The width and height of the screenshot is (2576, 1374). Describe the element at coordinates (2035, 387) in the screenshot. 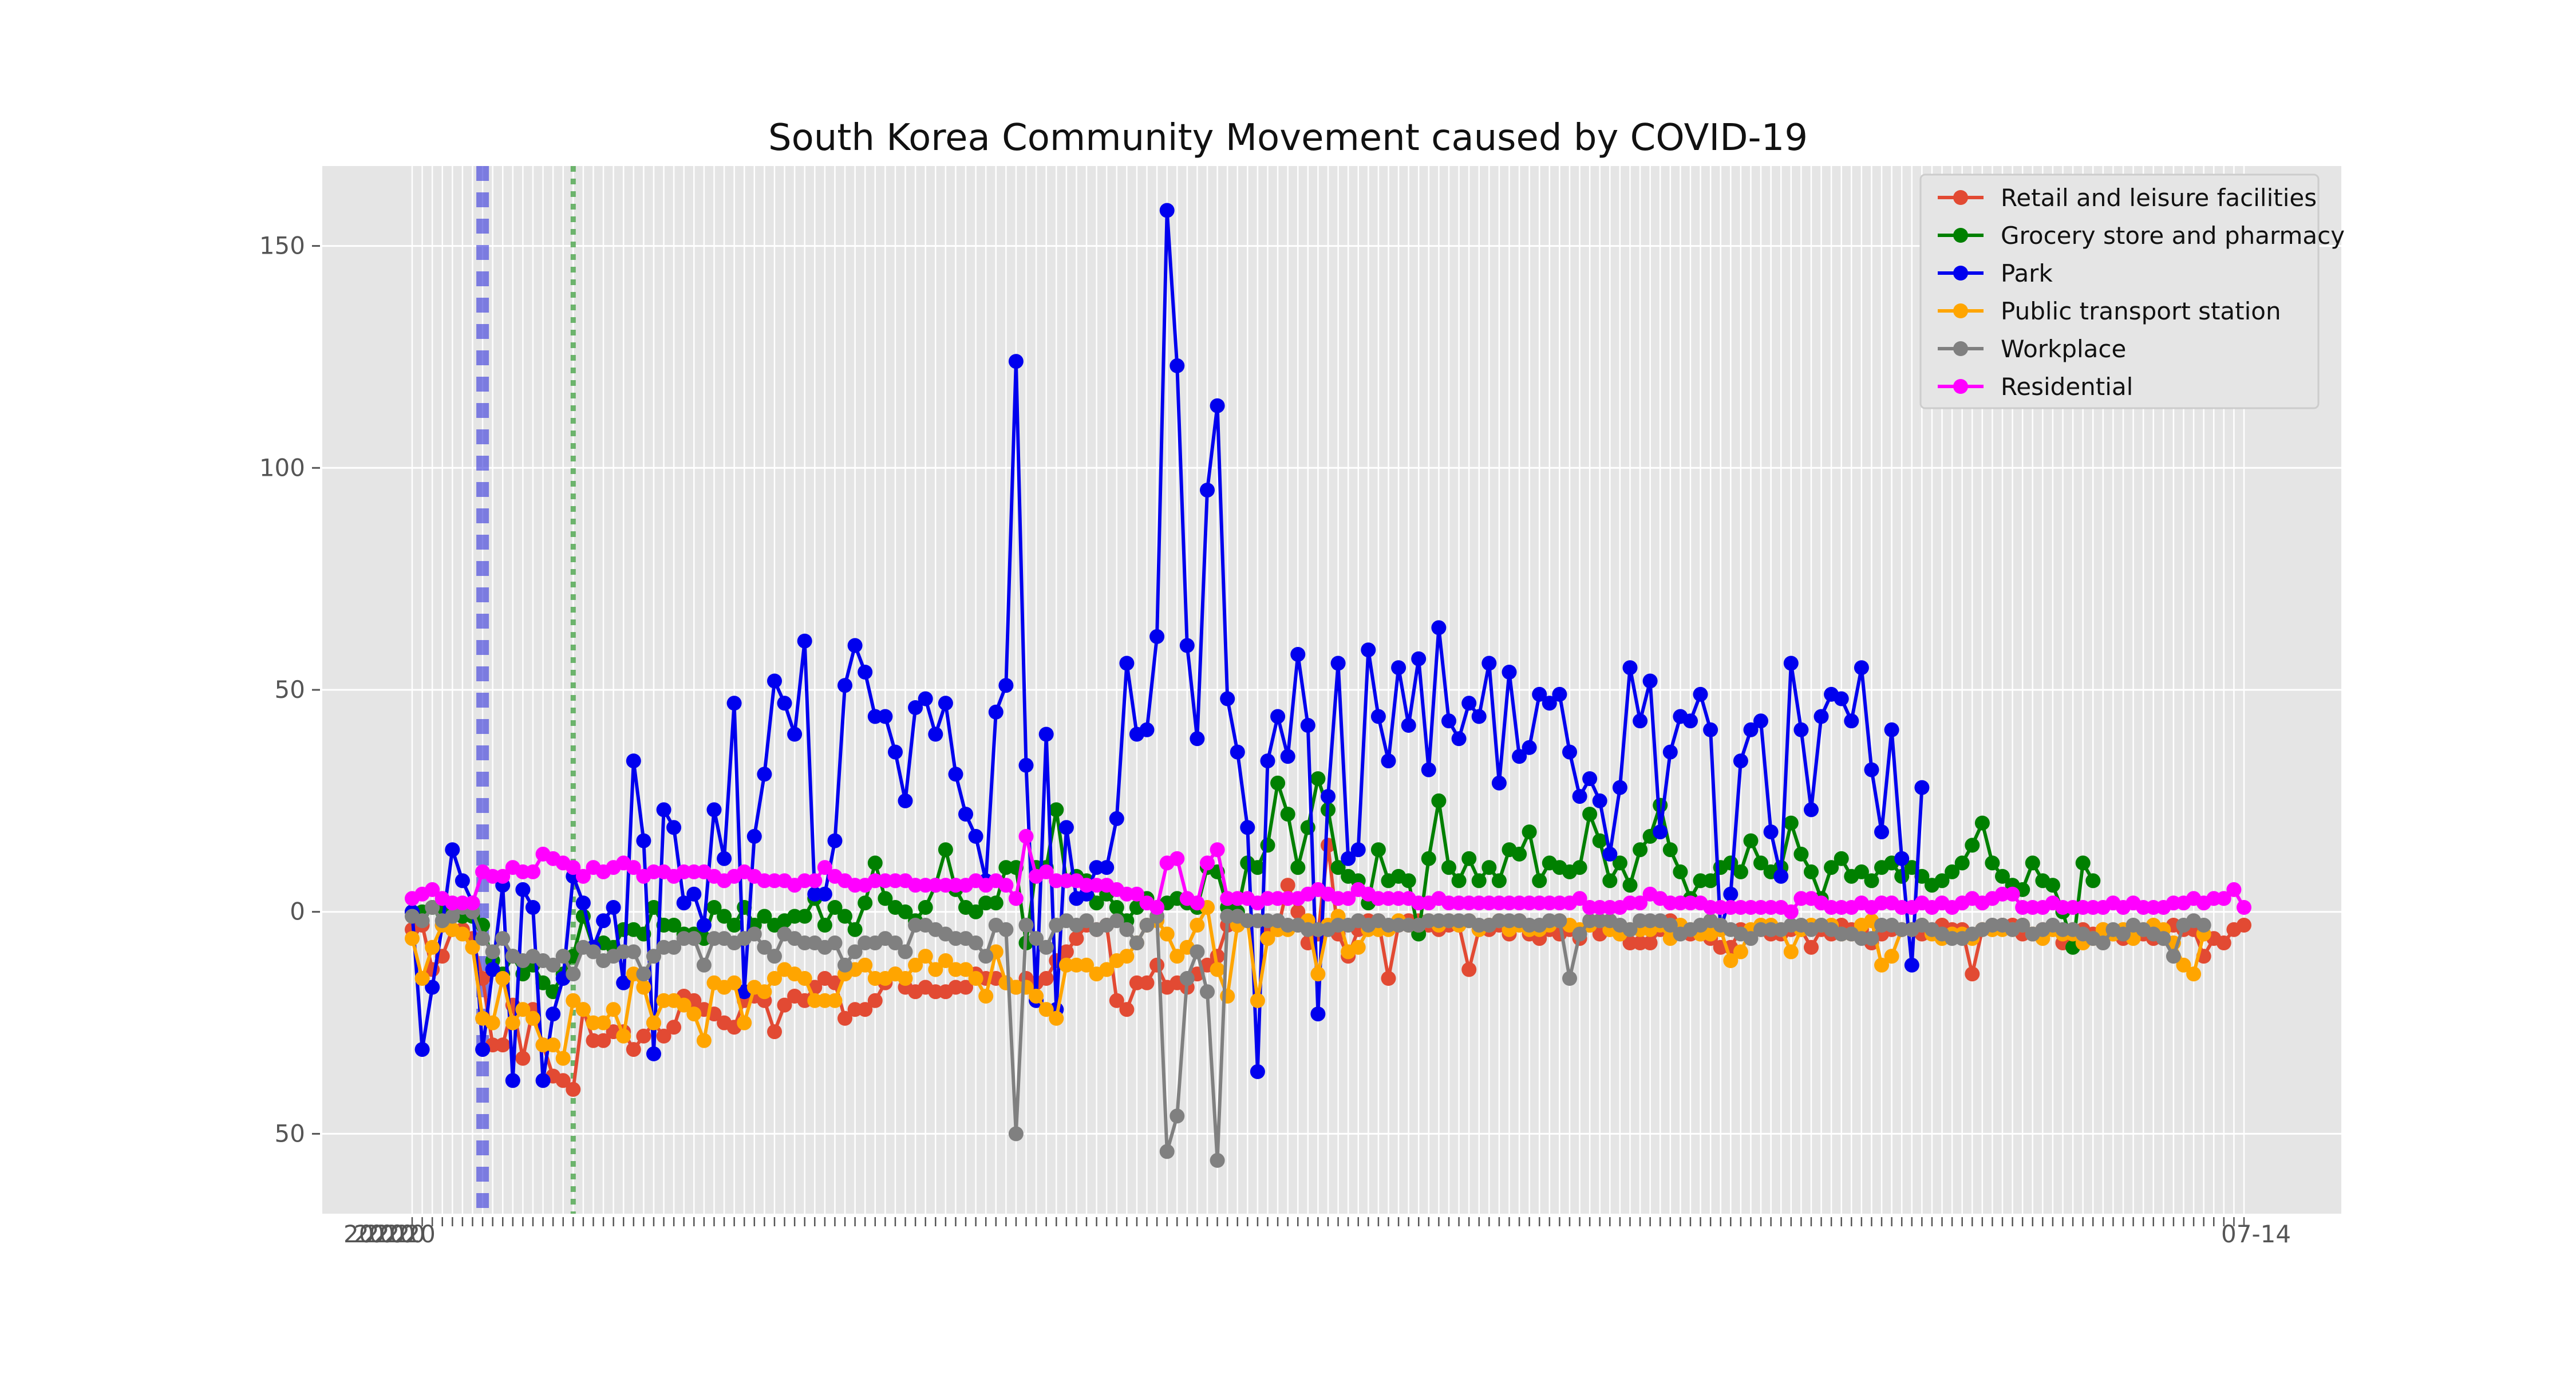

I see `legend-item: Residential` at that location.